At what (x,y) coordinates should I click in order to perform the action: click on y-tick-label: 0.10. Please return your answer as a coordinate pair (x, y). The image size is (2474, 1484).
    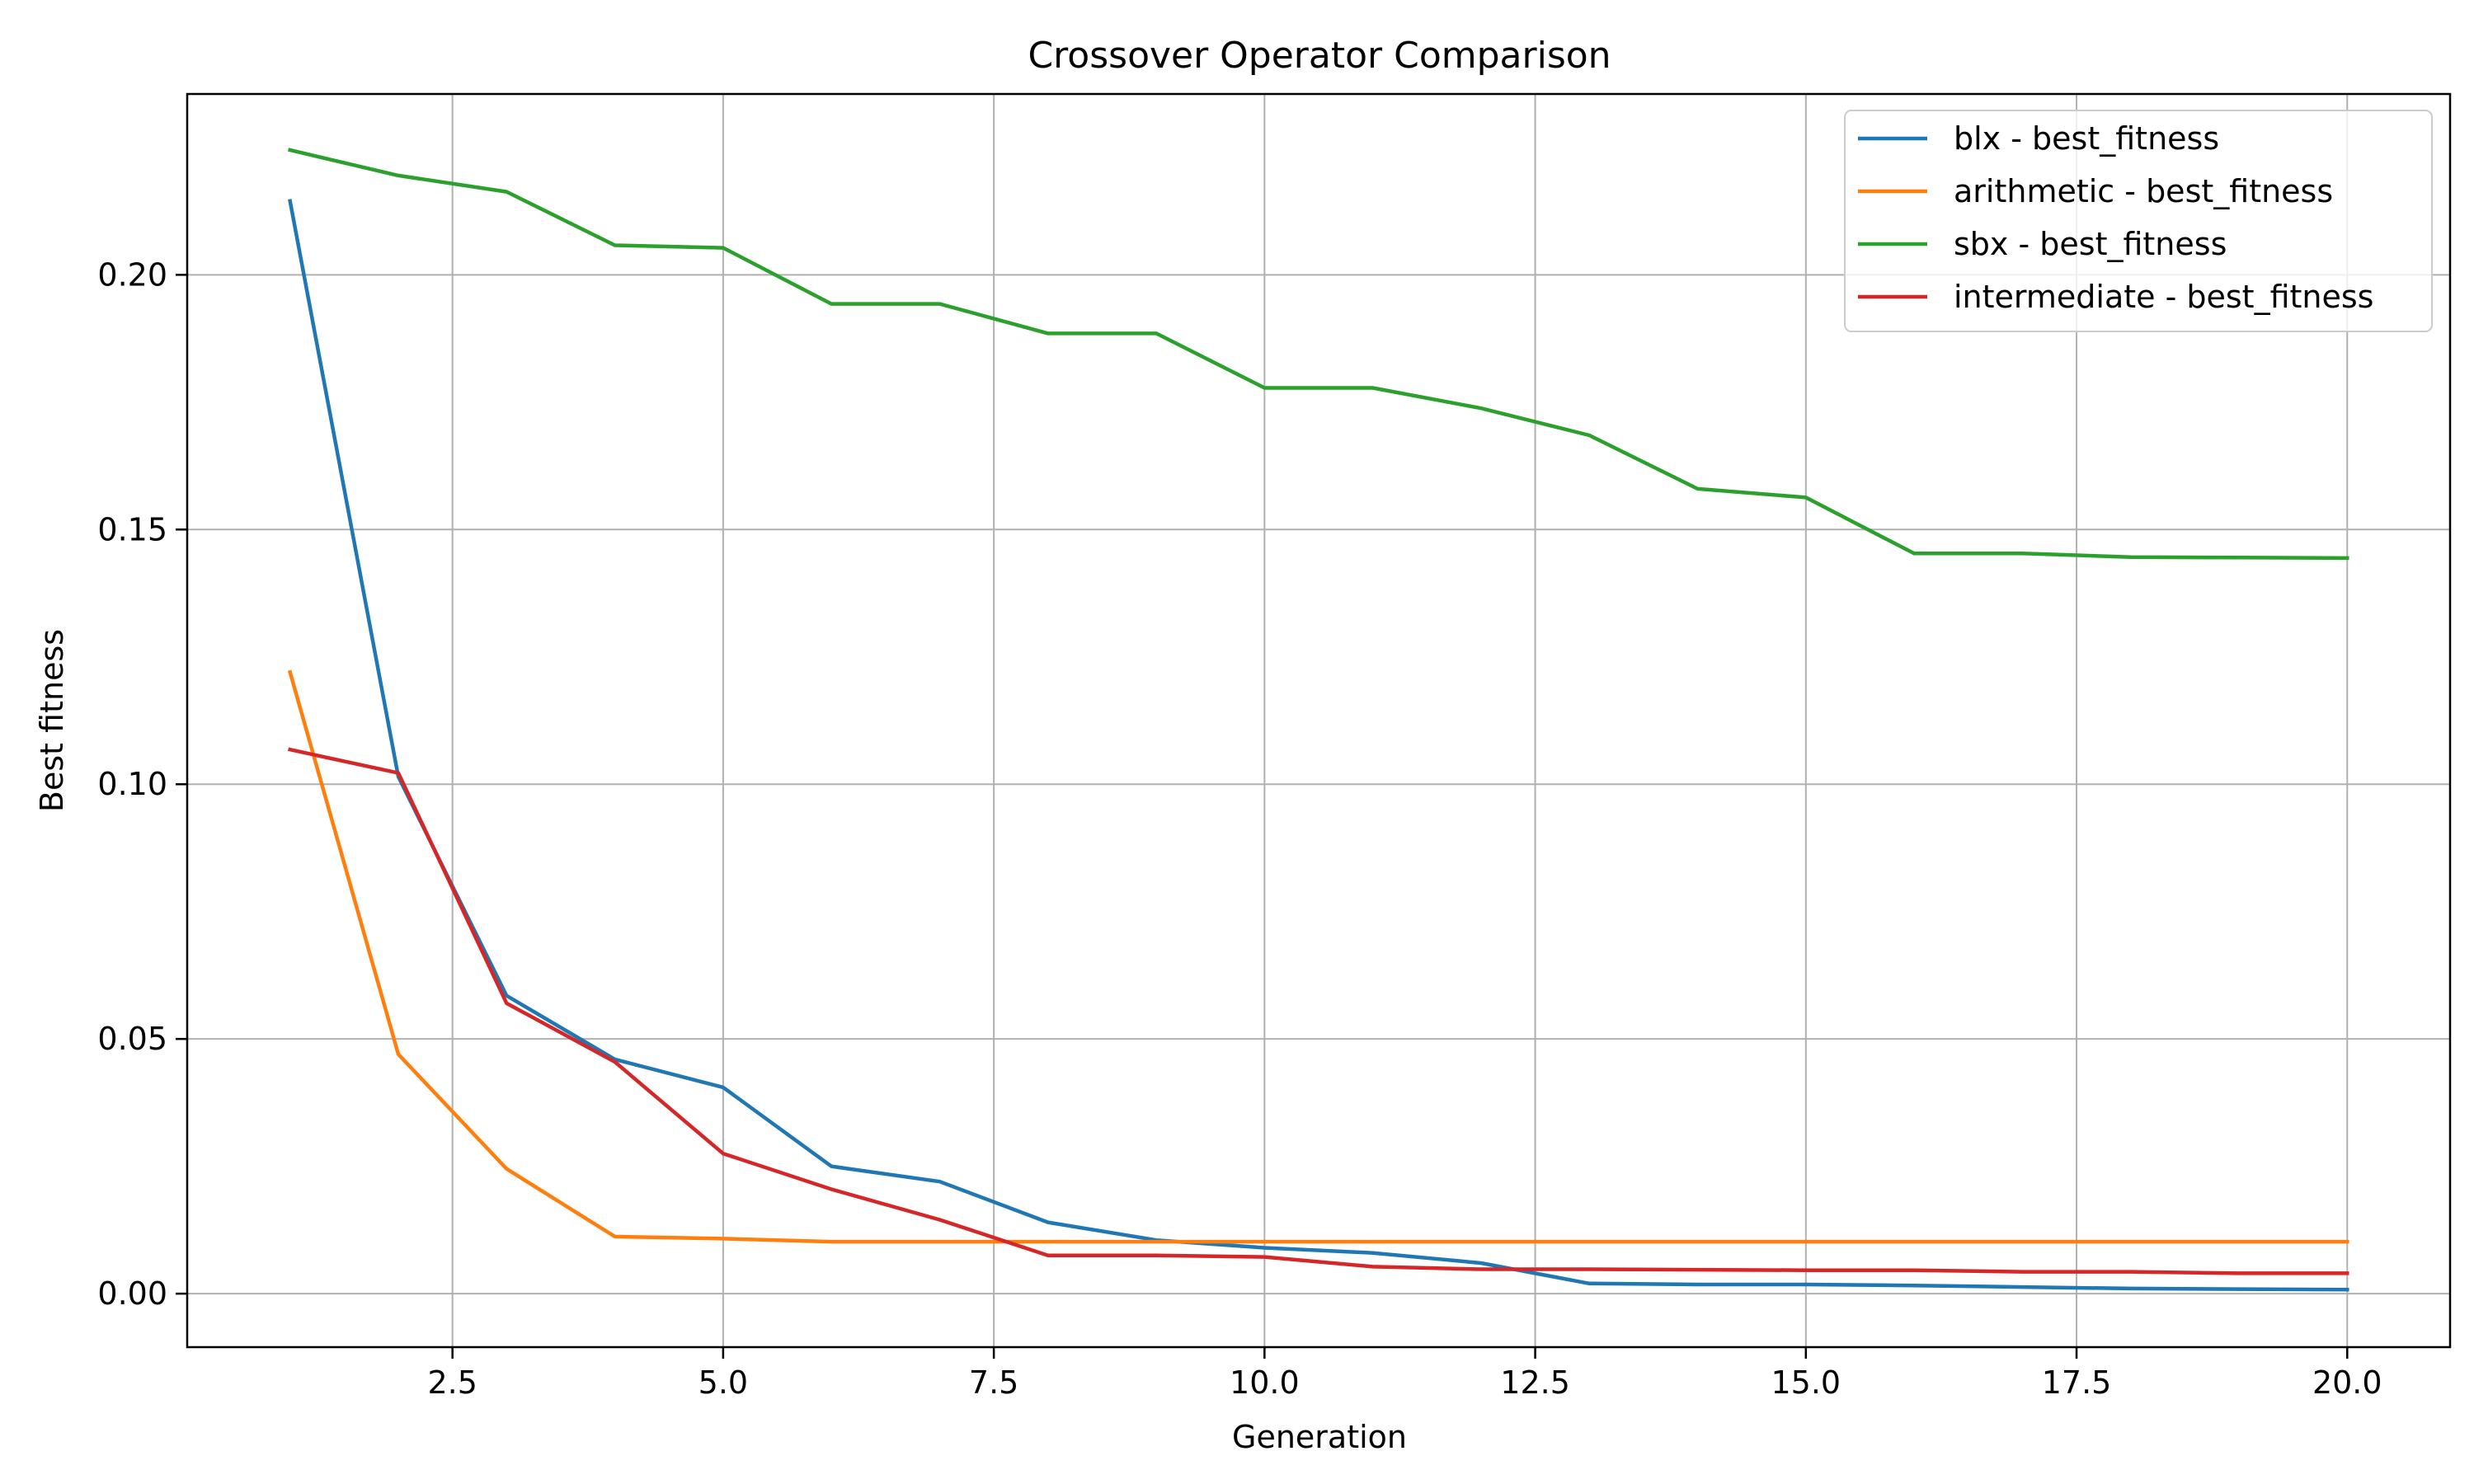
    Looking at the image, I should click on (132, 784).